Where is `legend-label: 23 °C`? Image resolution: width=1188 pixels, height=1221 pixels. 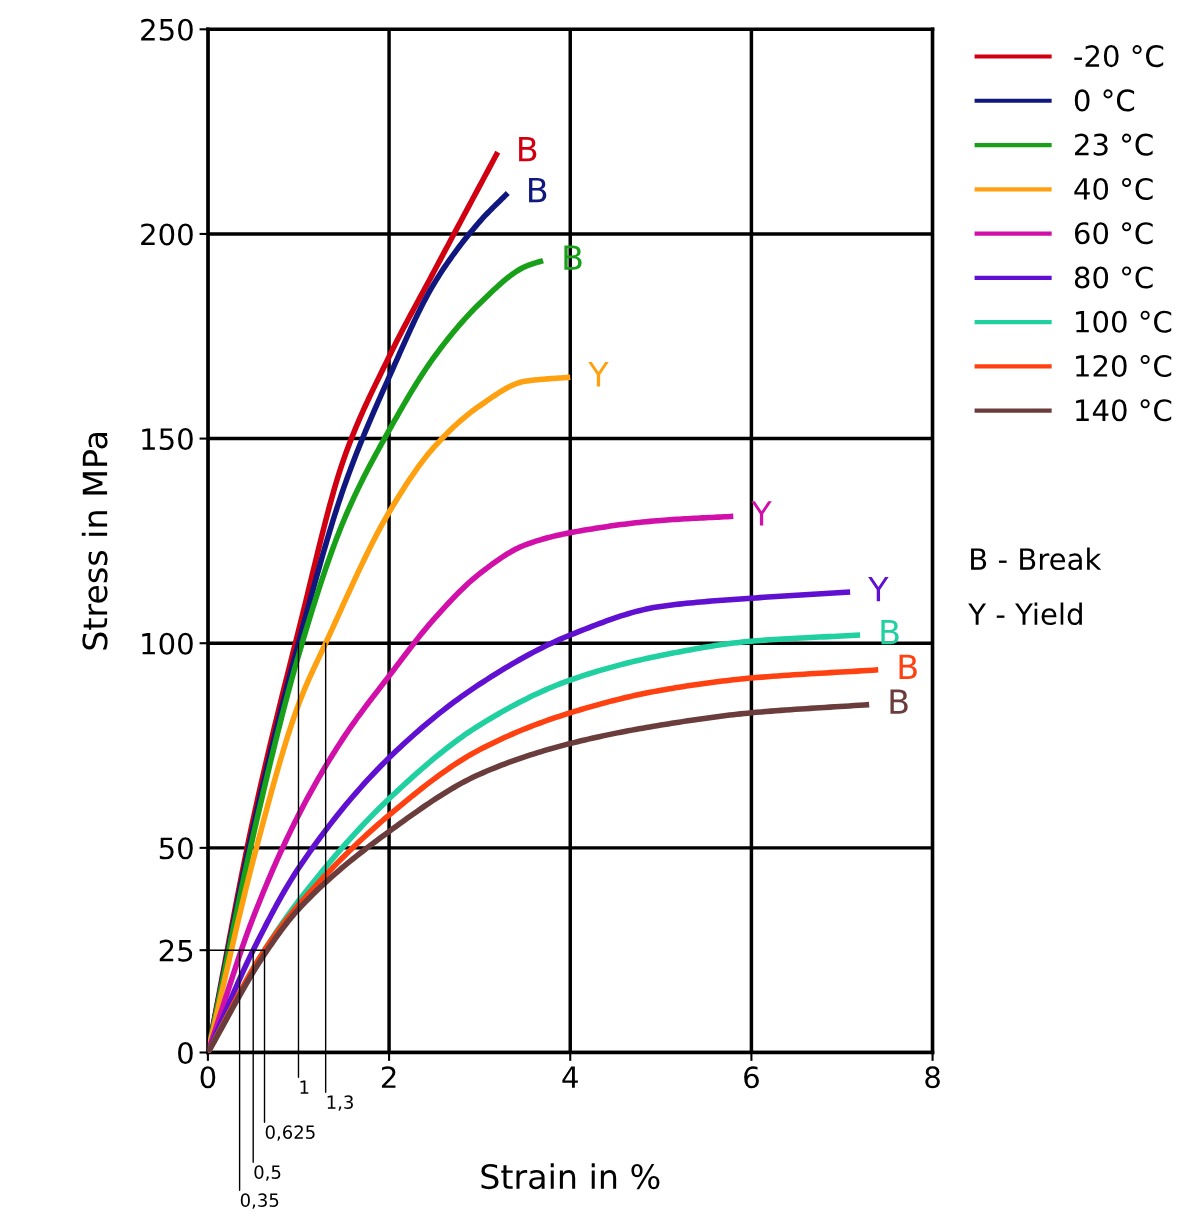
legend-label: 23 °C is located at coordinates (1114, 144).